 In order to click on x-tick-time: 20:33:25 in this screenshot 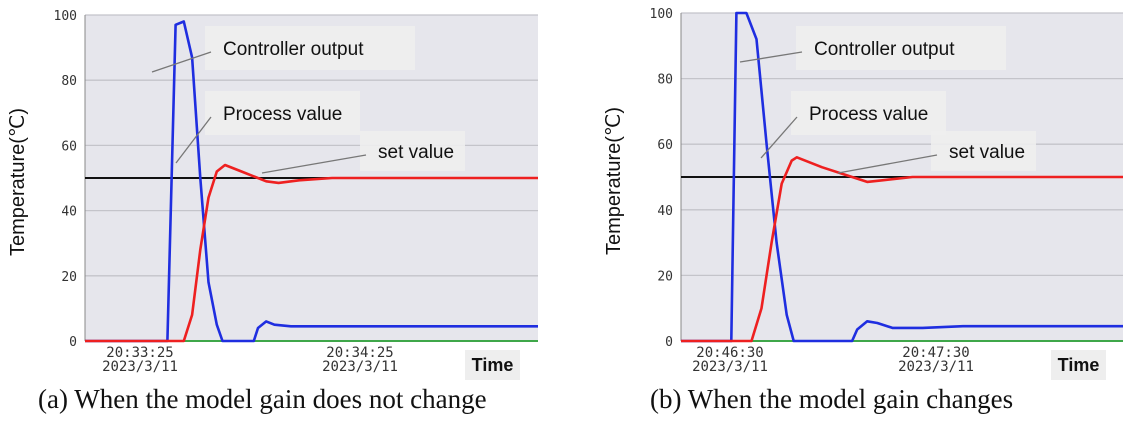, I will do `click(139, 353)`.